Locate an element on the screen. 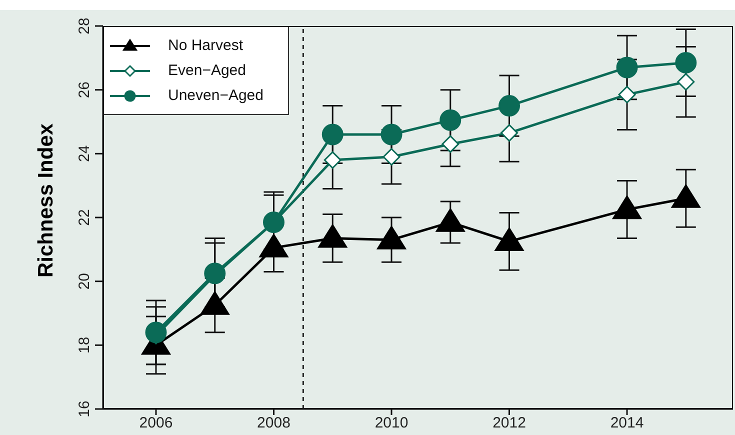  legend-label: Even−Aged is located at coordinates (207, 70).